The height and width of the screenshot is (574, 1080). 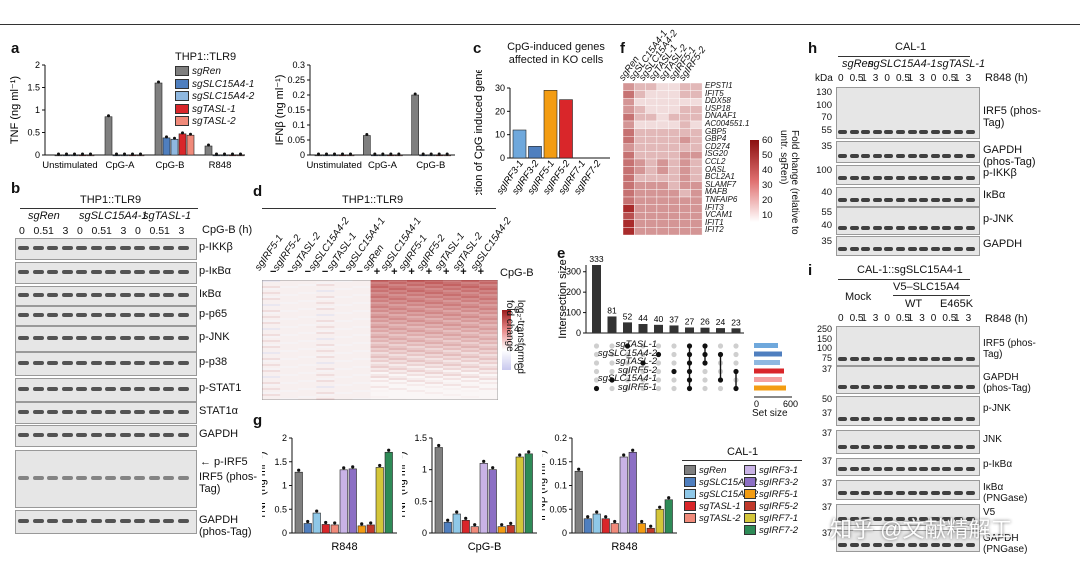 I want to click on a-ifn-ytick-label: 0, so click(x=302, y=155).